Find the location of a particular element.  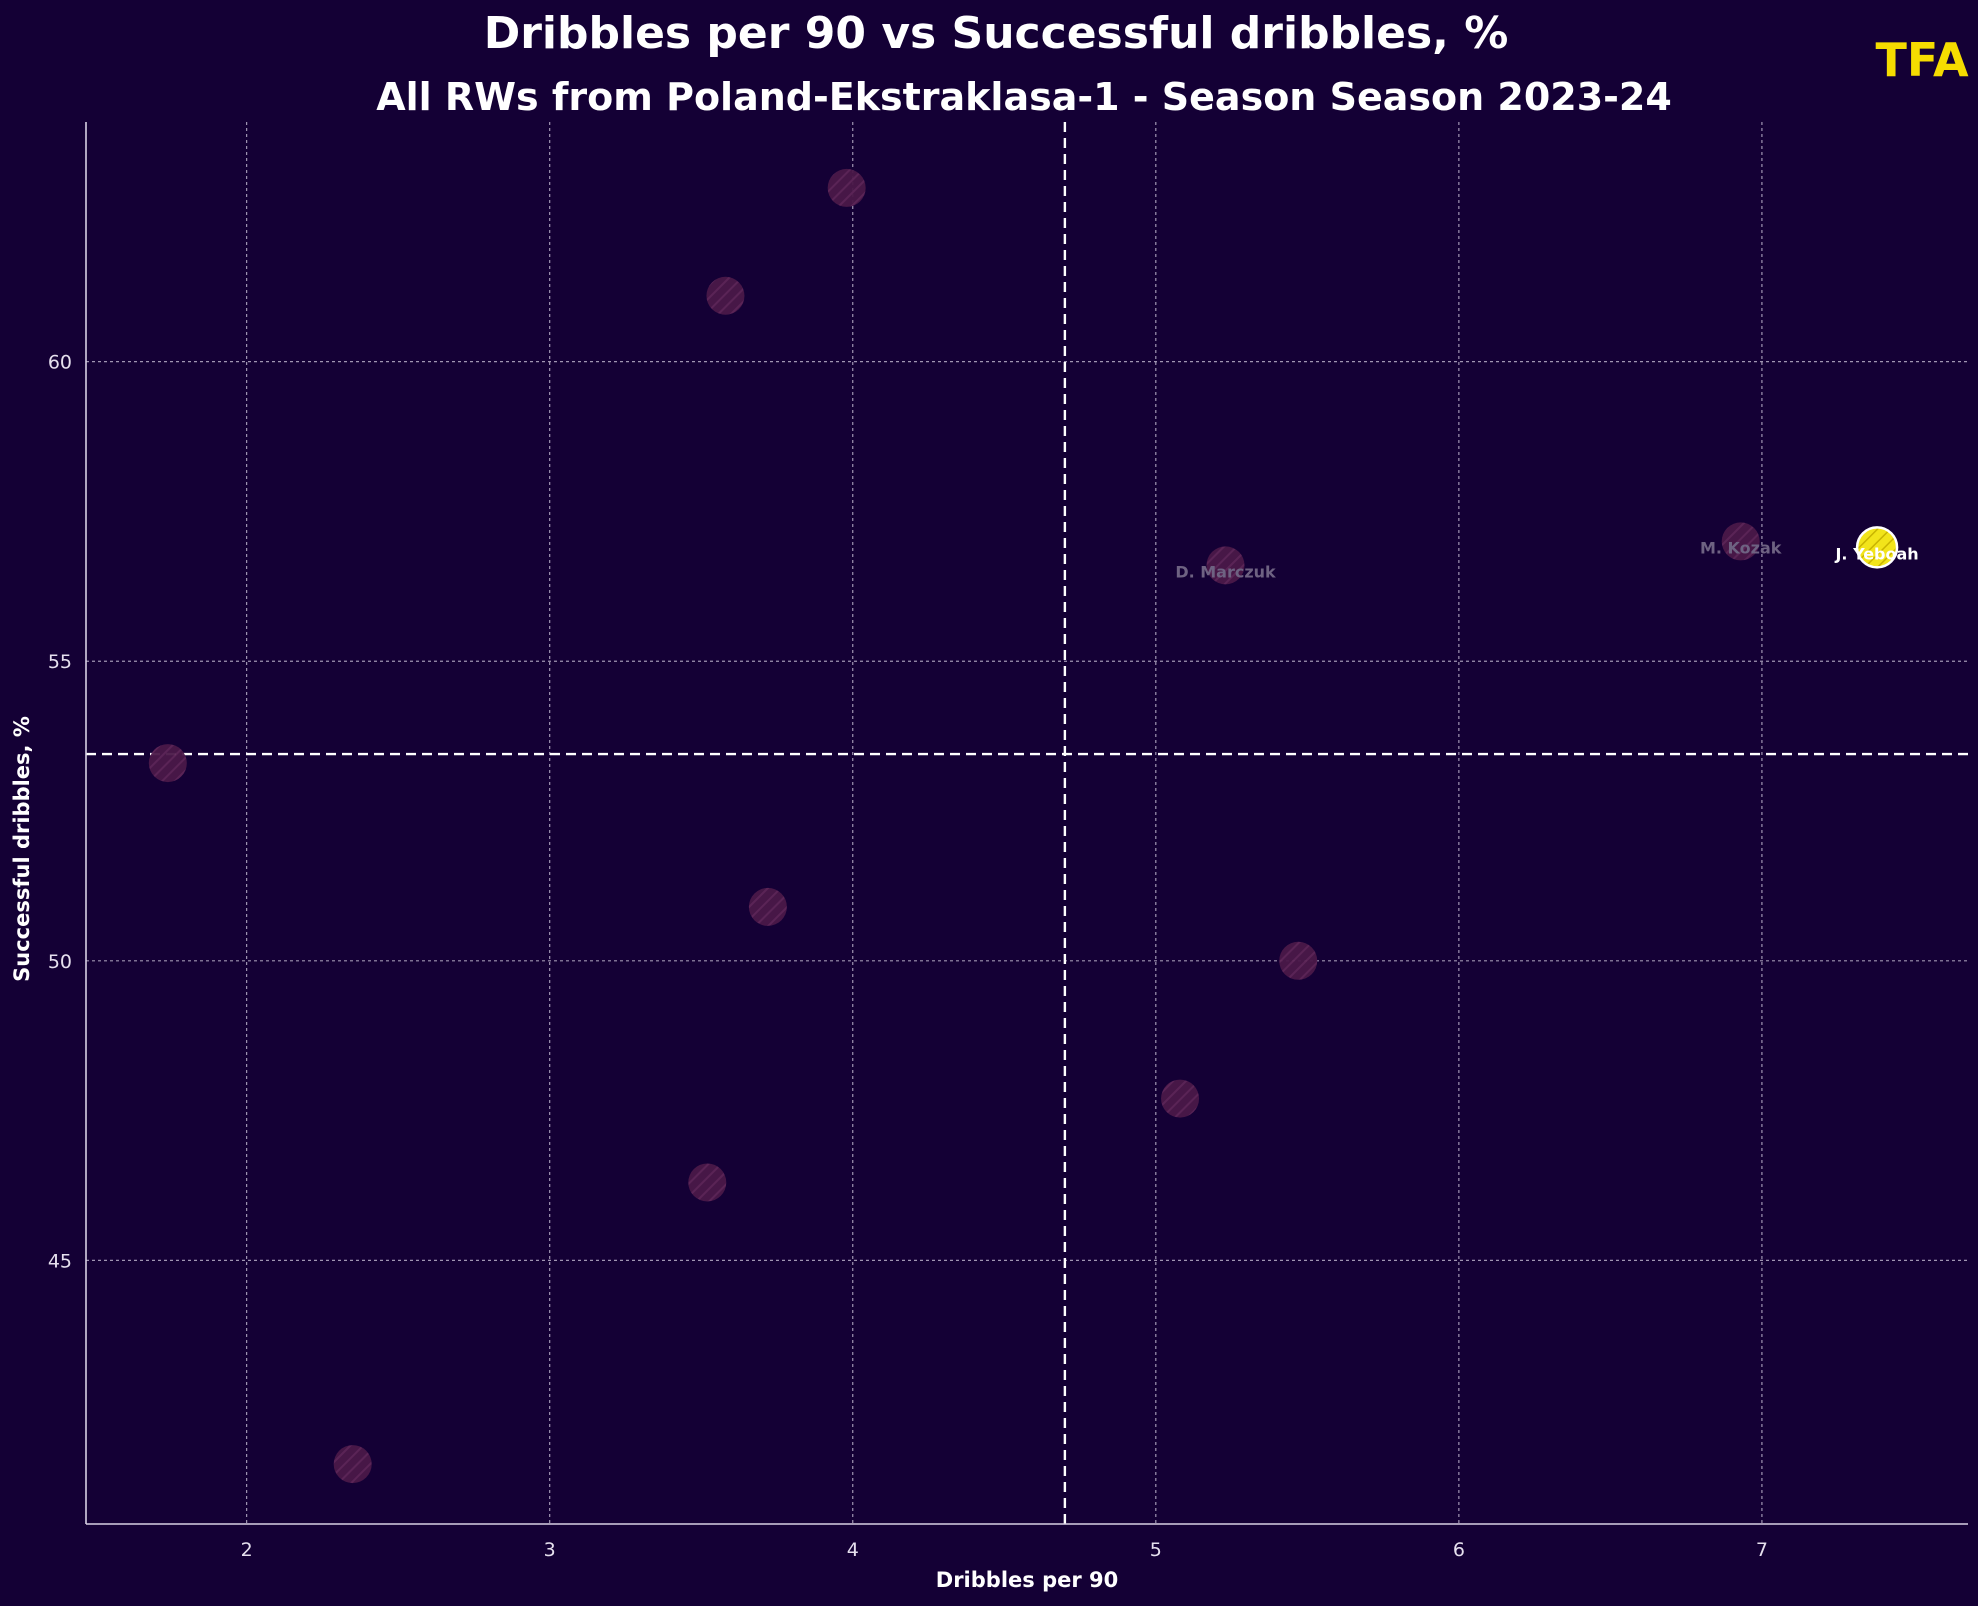

y-tick-label: 45 is located at coordinates (60, 1261).